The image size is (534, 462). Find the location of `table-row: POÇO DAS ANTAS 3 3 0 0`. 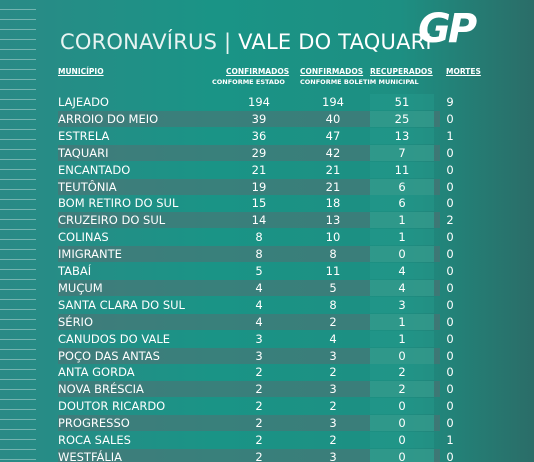

table-row: POÇO DAS ANTAS 3 3 0 0 is located at coordinates (273, 356).